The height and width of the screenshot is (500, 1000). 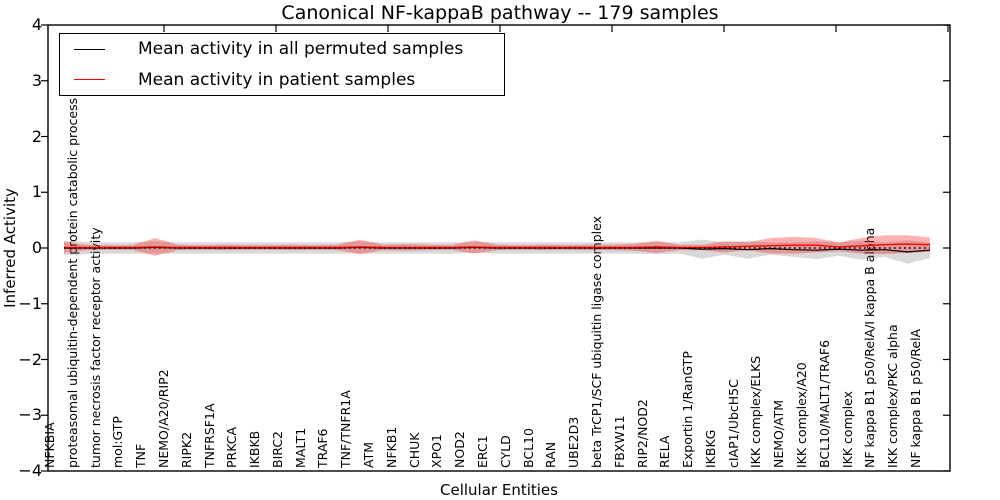 What do you see at coordinates (36, 136) in the screenshot?
I see `y-tick-label: 2` at bounding box center [36, 136].